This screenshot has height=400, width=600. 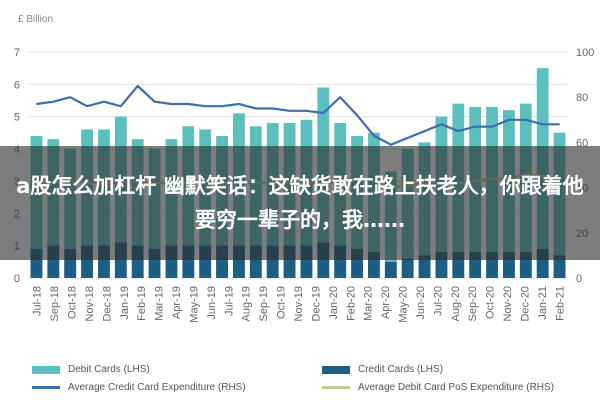 I want to click on left-tick-label: 0, so click(x=17, y=279).